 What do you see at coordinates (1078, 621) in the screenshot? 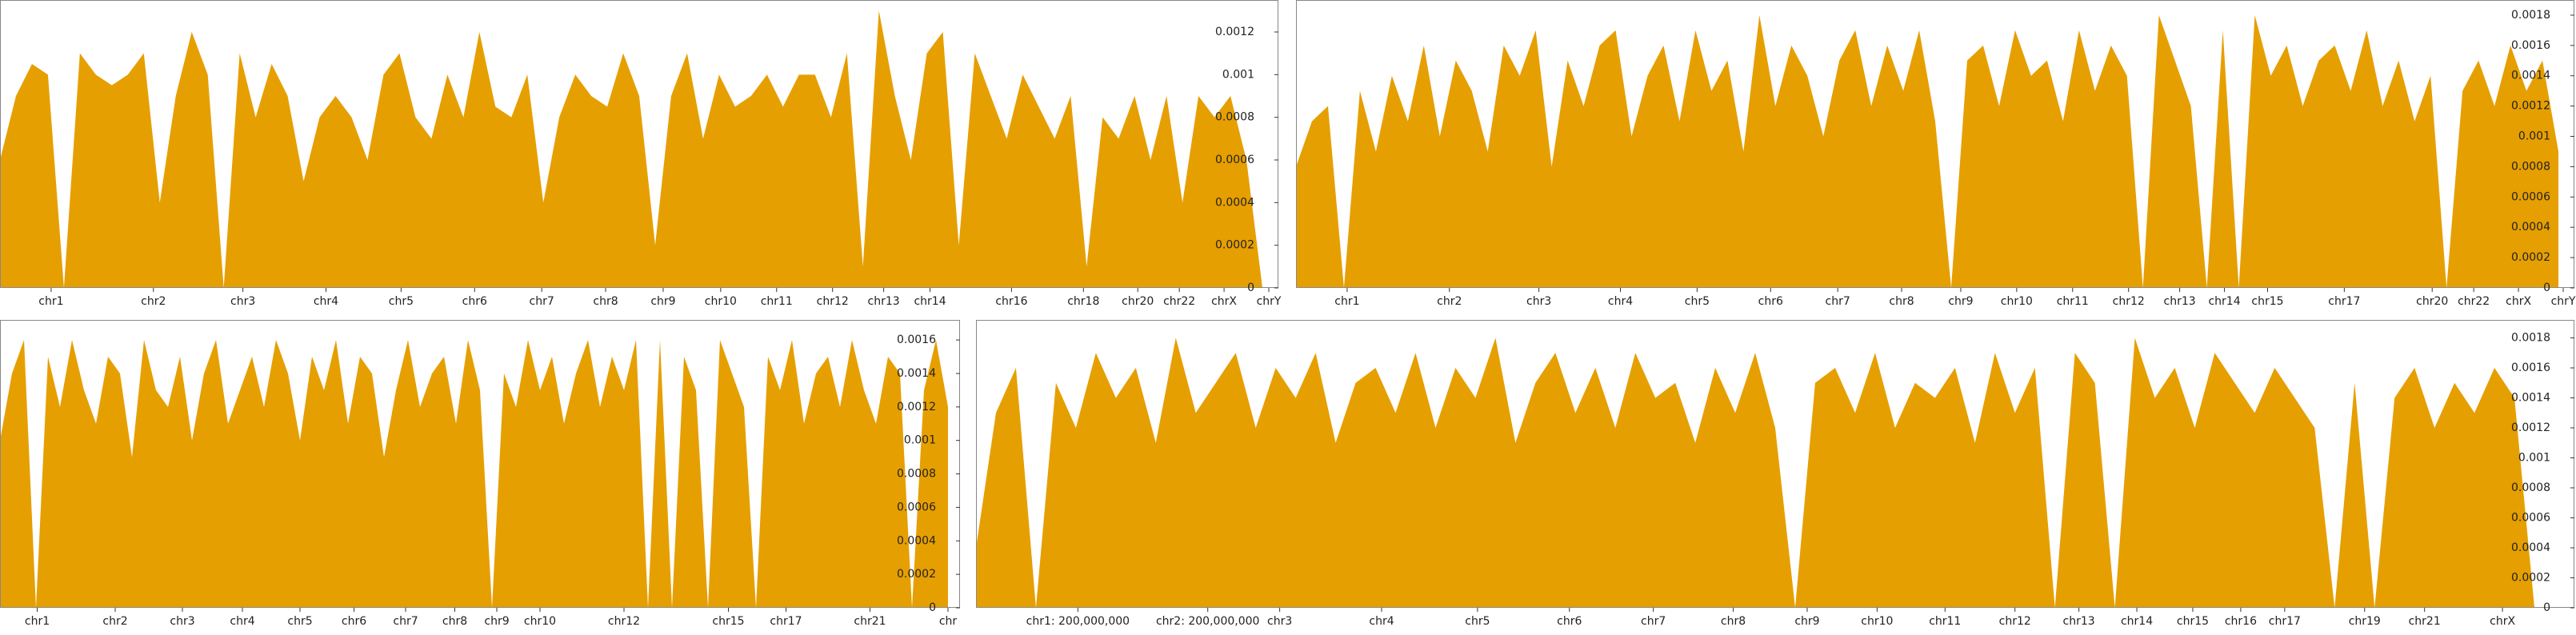
I see `x-tick-label: chr1: 200,000,000` at bounding box center [1078, 621].